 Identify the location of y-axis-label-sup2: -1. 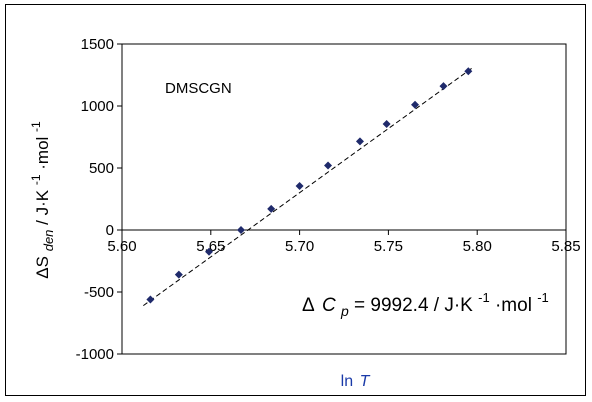
(36, 126).